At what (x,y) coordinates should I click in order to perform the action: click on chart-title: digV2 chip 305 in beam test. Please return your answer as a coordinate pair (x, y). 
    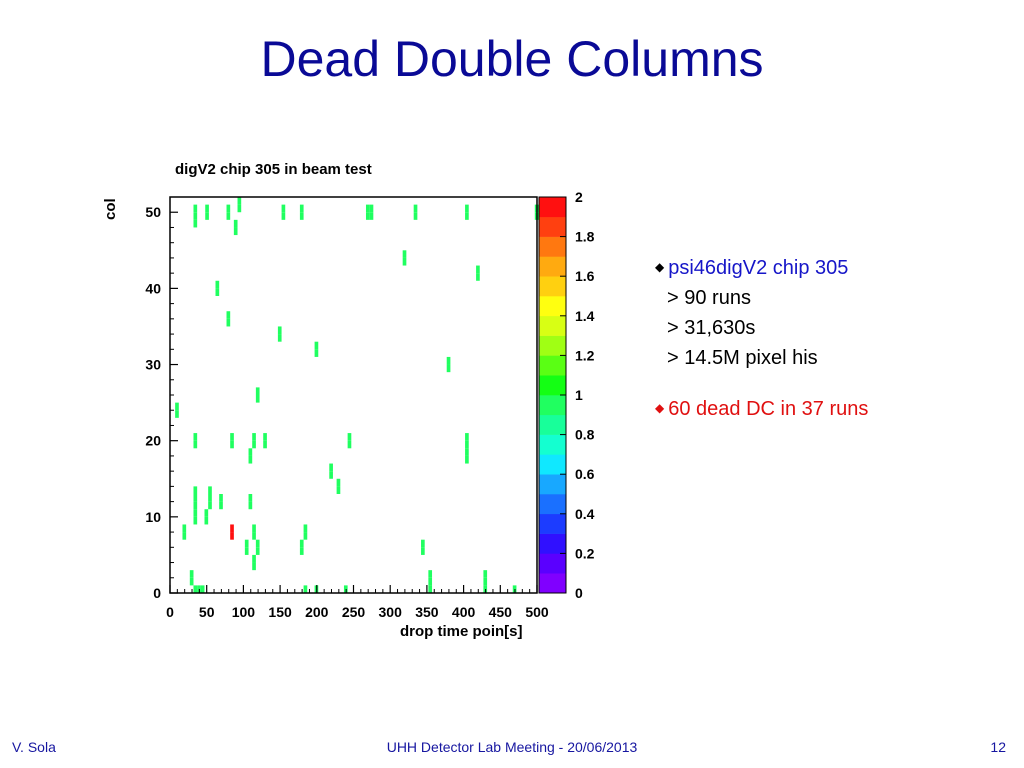
    Looking at the image, I should click on (273, 169).